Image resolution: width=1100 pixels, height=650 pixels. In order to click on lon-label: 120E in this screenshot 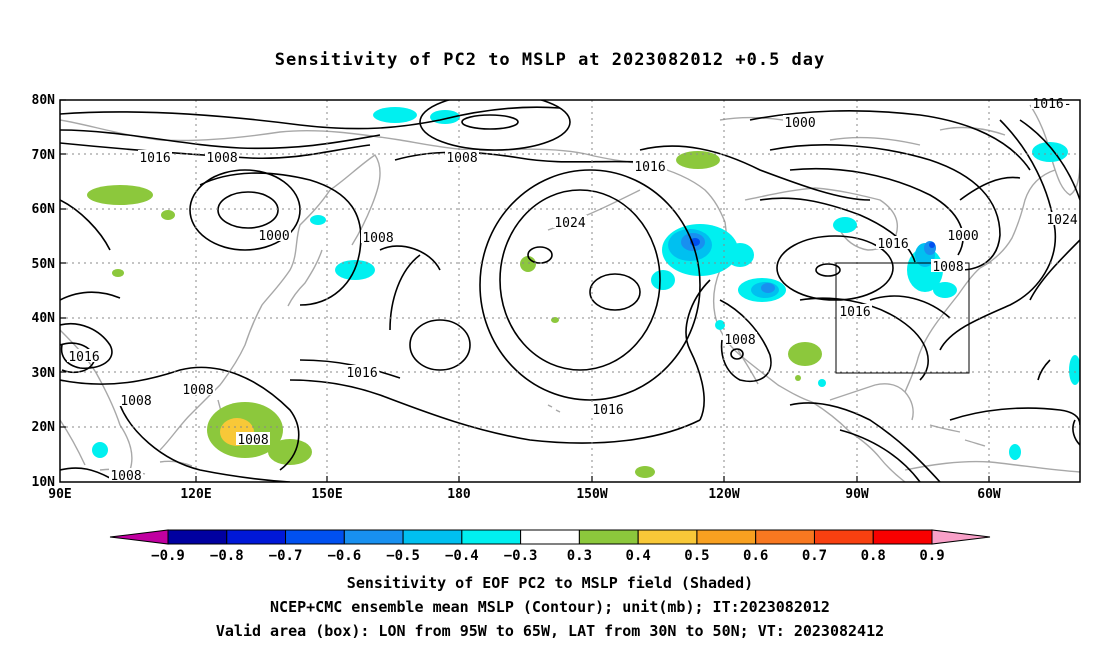, I will do `click(195, 494)`.